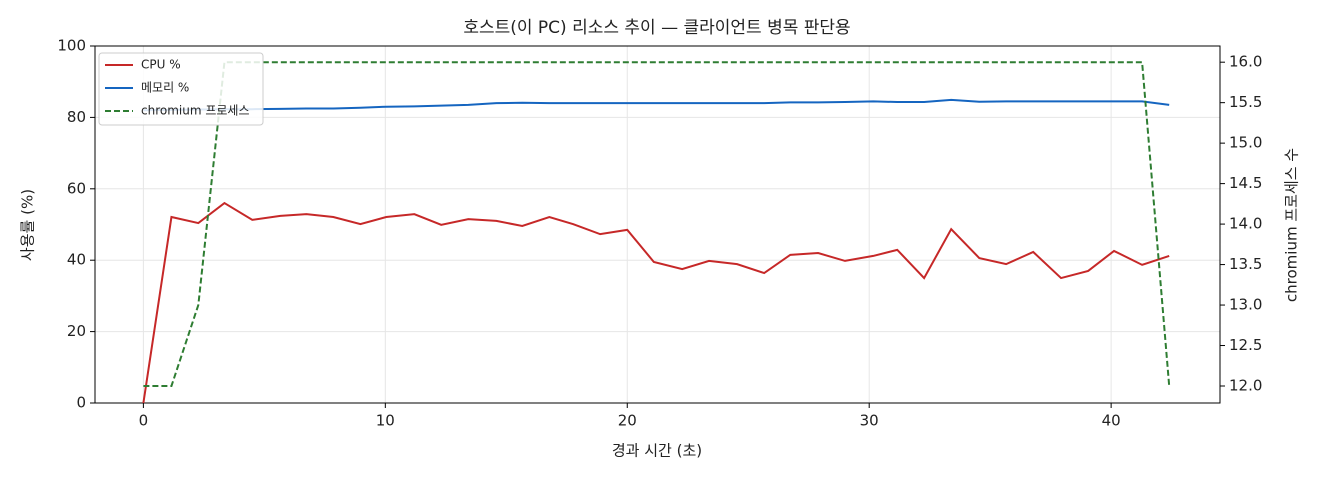 This screenshot has height=480, width=1320. What do you see at coordinates (1245, 224) in the screenshot?
I see `y2-tick-label: 14.0` at bounding box center [1245, 224].